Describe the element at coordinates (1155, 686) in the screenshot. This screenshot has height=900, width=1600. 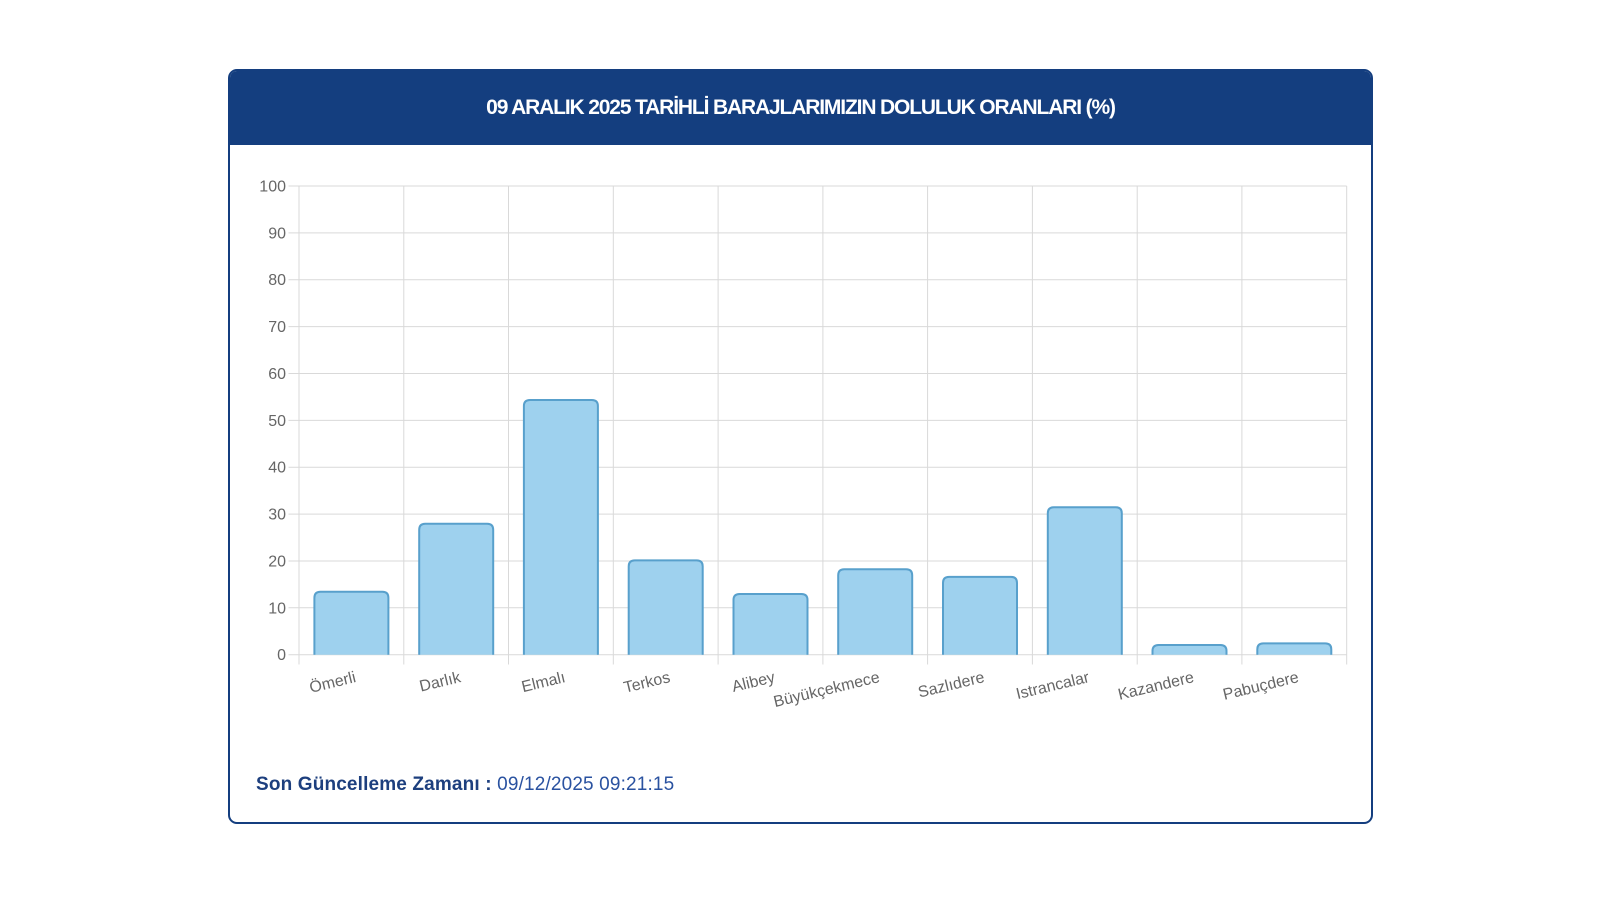
I see `svg-text: Kazandere` at that location.